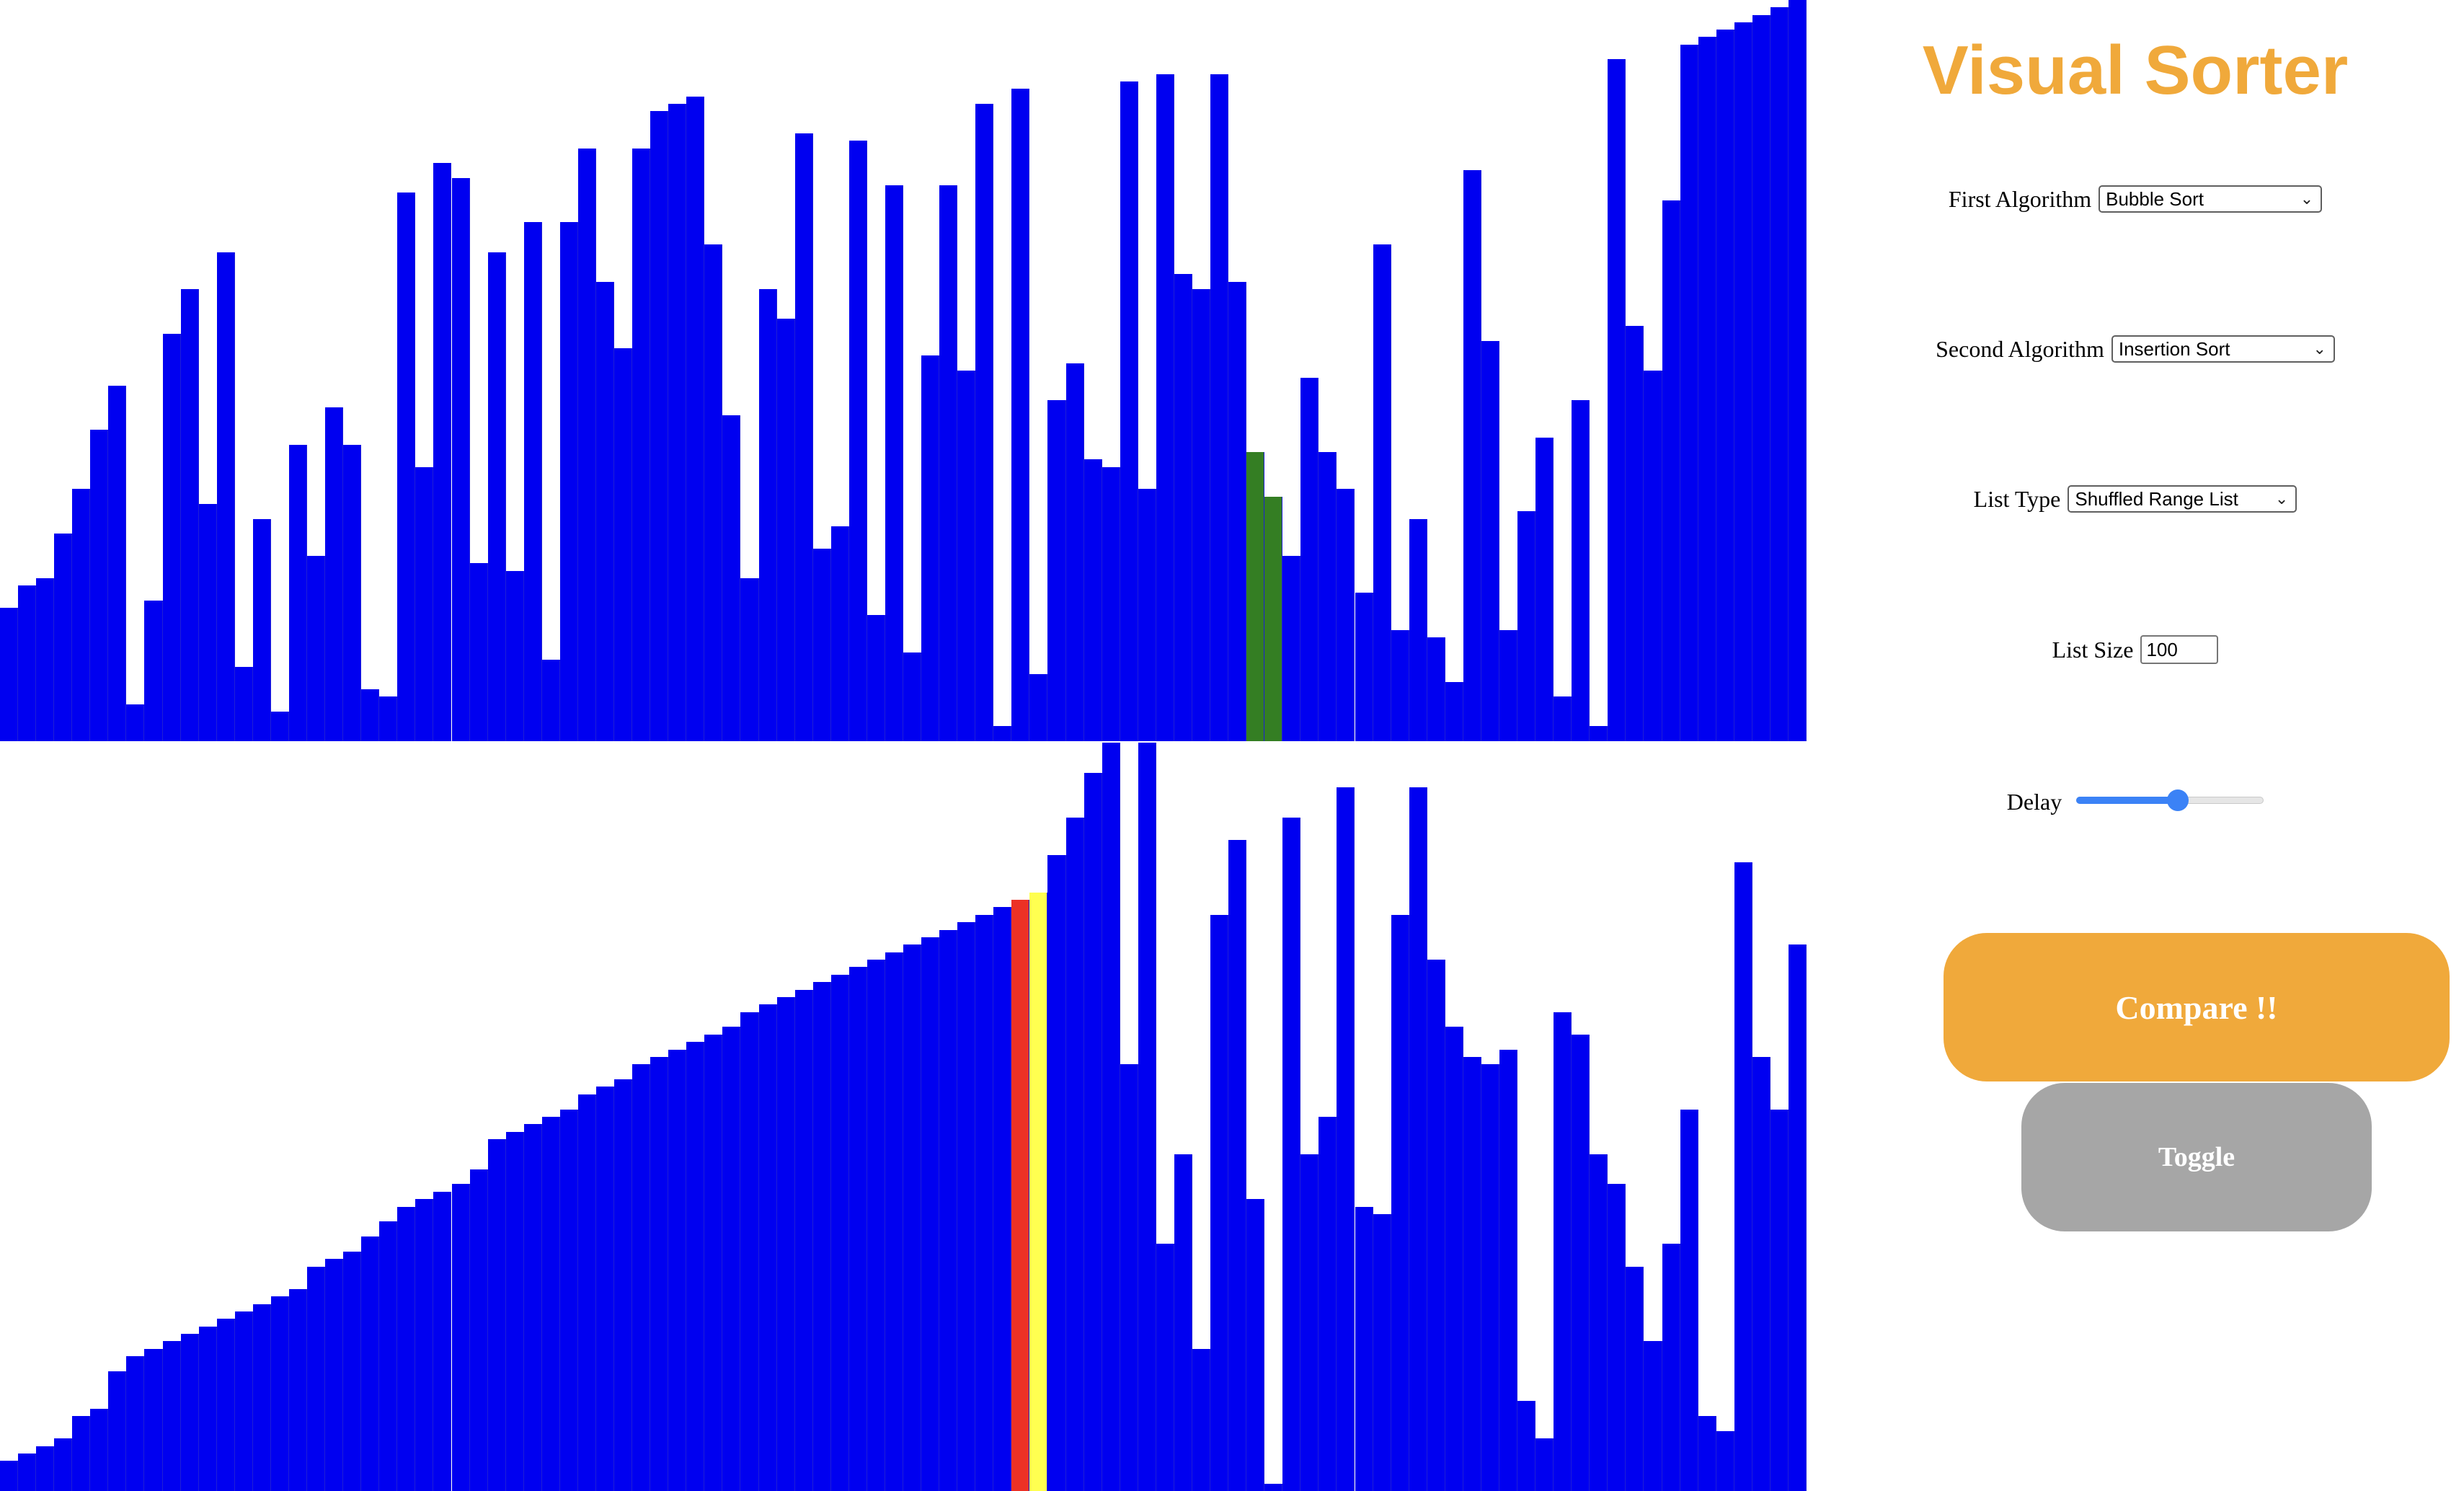 The width and height of the screenshot is (2464, 1491). What do you see at coordinates (2017, 499) in the screenshot?
I see `list-type-label: List Type` at bounding box center [2017, 499].